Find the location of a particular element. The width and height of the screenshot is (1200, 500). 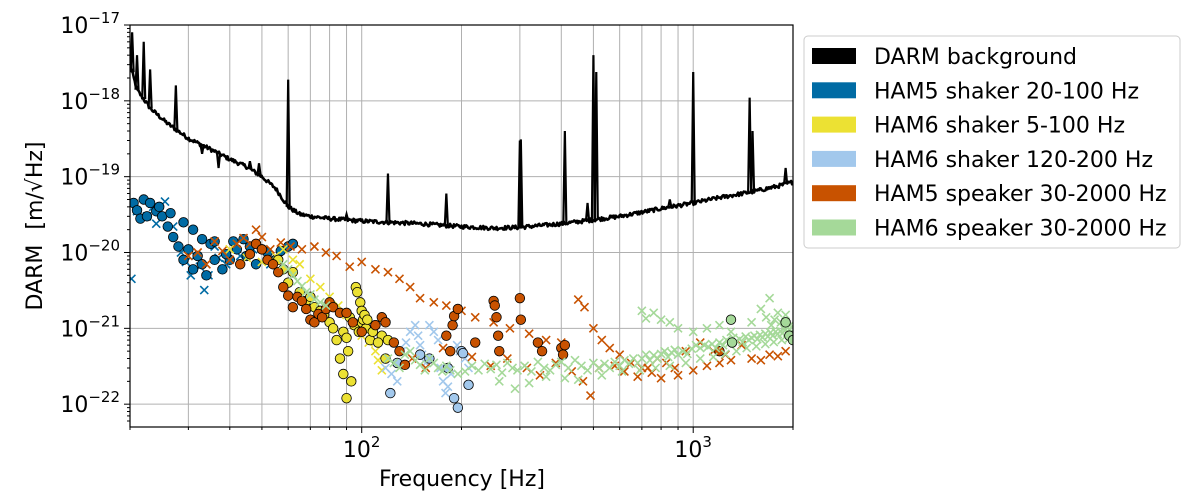

legend-label: HAM5 speaker 30-2000 Hz is located at coordinates (1020, 194).